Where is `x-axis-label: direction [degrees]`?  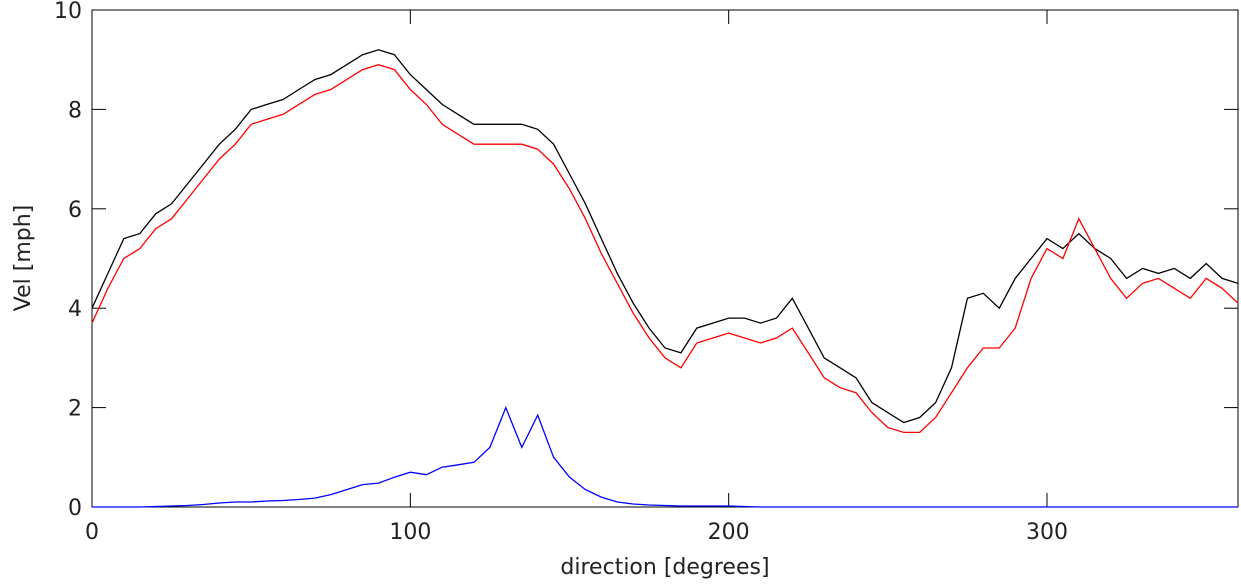
x-axis-label: direction [degrees] is located at coordinates (664, 567).